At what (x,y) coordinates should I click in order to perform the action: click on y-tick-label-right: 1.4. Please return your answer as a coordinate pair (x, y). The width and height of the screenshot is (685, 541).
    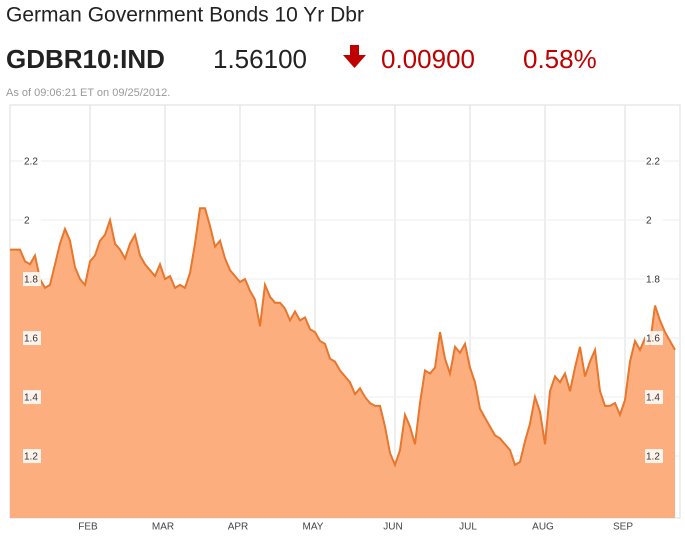
    Looking at the image, I should click on (653, 398).